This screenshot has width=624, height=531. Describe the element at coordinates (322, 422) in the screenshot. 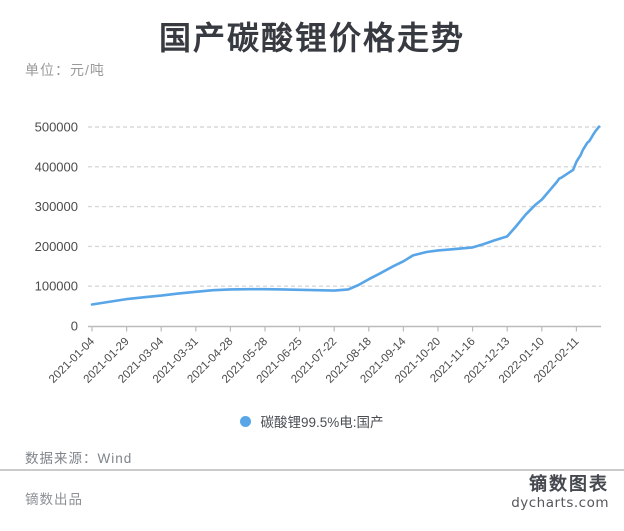

I see `legend-series-label: 碳酸锂99.5%电:国产` at that location.